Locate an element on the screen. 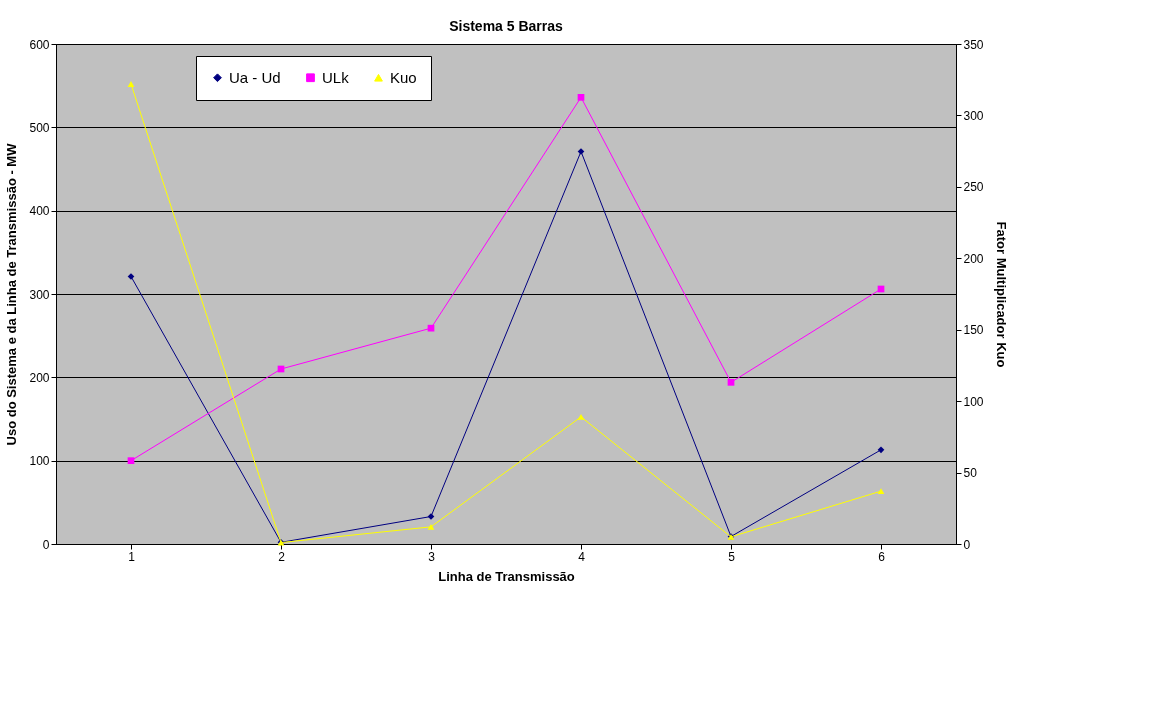  legend-label: Kuo is located at coordinates (403, 77).